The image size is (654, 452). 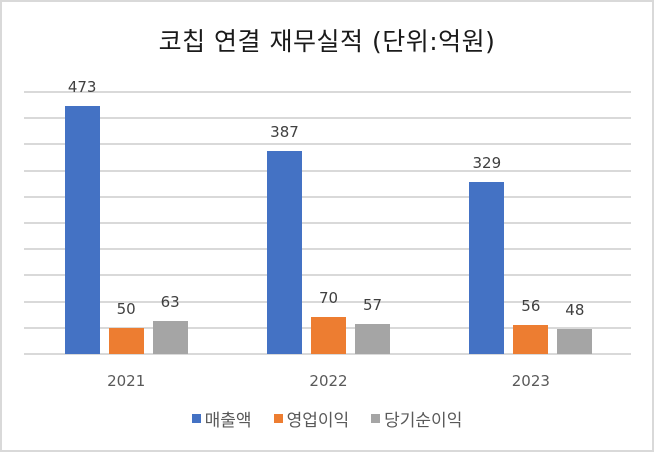 What do you see at coordinates (284, 132) in the screenshot?
I see `data-label: 387` at bounding box center [284, 132].